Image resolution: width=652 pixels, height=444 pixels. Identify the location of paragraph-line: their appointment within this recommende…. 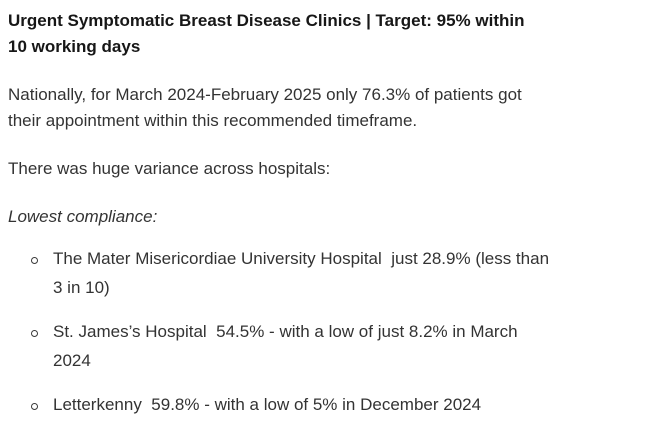
(213, 120).